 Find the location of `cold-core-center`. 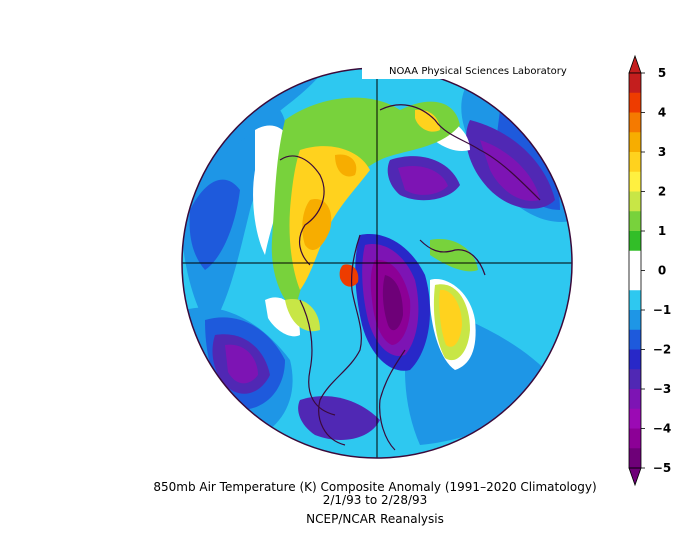

cold-core-center is located at coordinates (392, 303).